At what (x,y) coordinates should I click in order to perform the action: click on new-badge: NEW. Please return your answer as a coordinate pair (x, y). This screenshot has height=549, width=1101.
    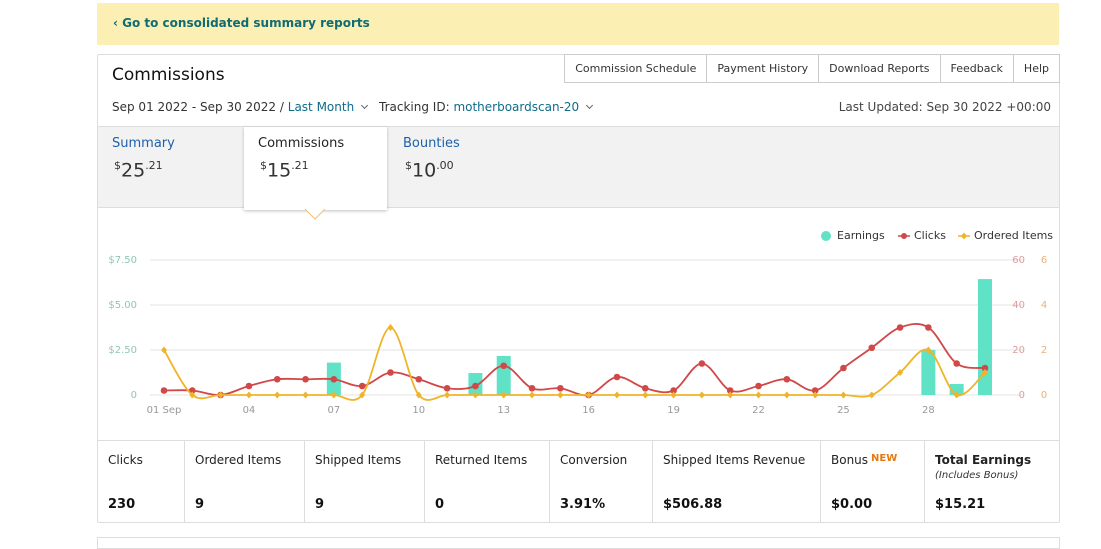
    Looking at the image, I should click on (884, 458).